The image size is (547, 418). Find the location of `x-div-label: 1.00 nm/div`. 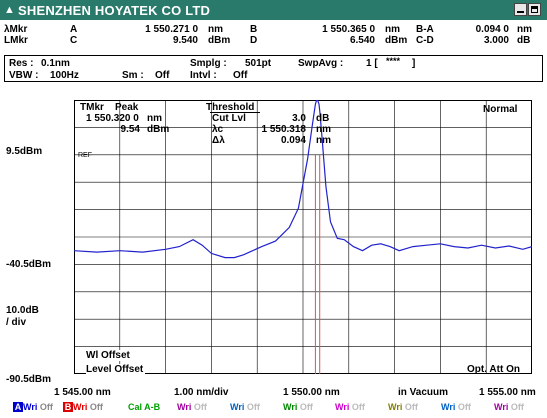

x-div-label: 1.00 nm/div is located at coordinates (201, 392).